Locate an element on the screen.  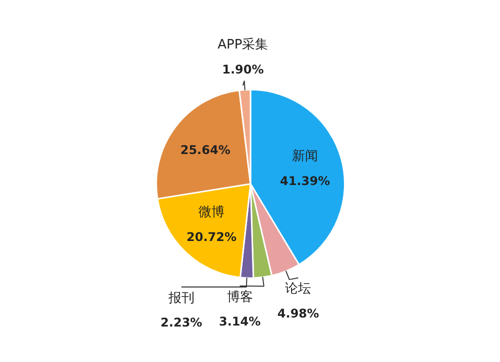
slice-label: 博客 is located at coordinates (239, 296).